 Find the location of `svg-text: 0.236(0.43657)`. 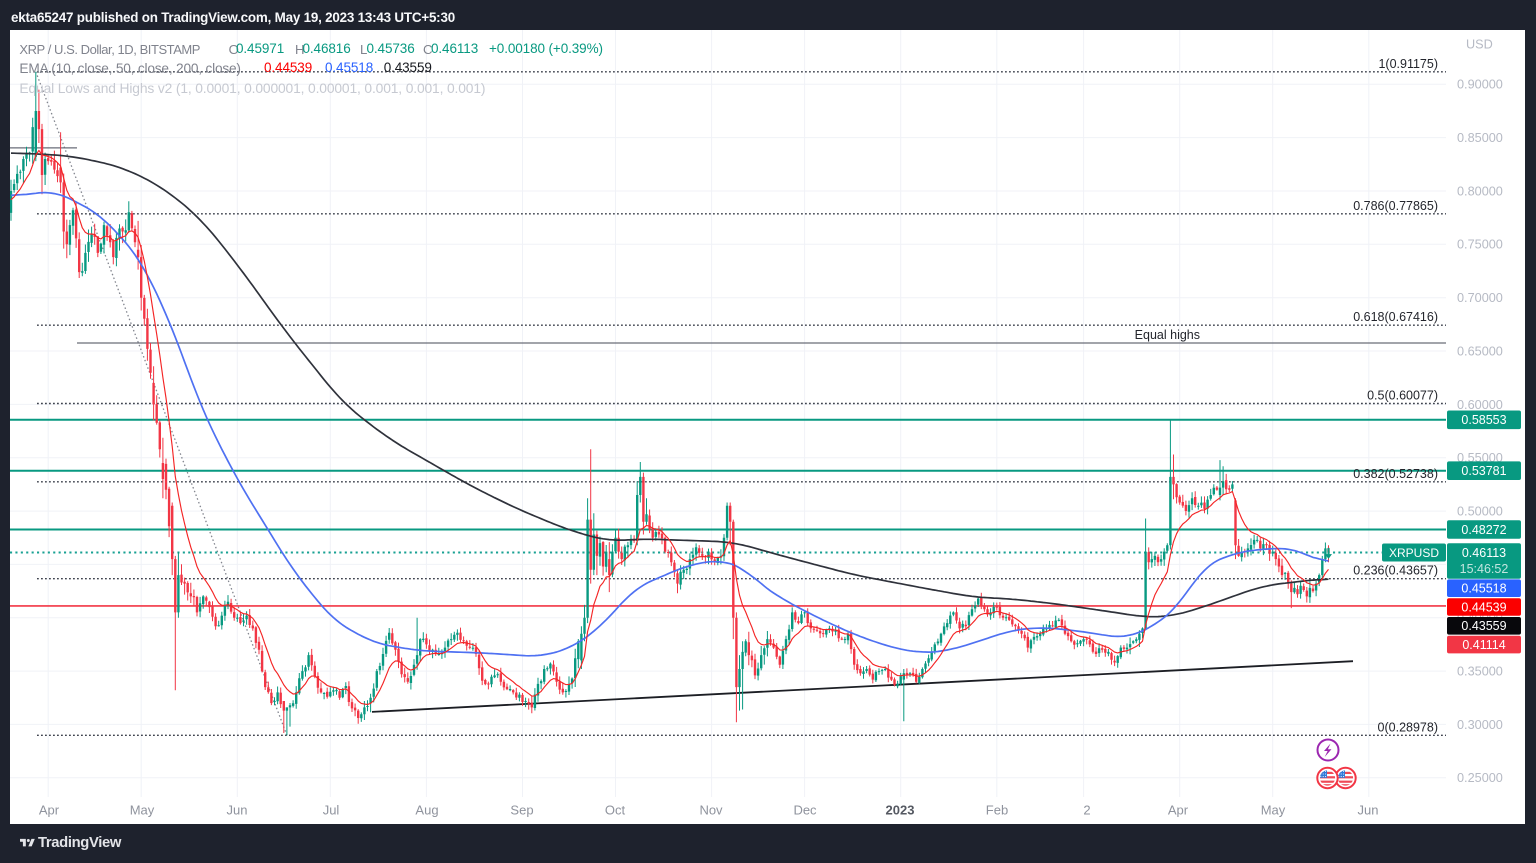

svg-text: 0.236(0.43657) is located at coordinates (1395, 571).